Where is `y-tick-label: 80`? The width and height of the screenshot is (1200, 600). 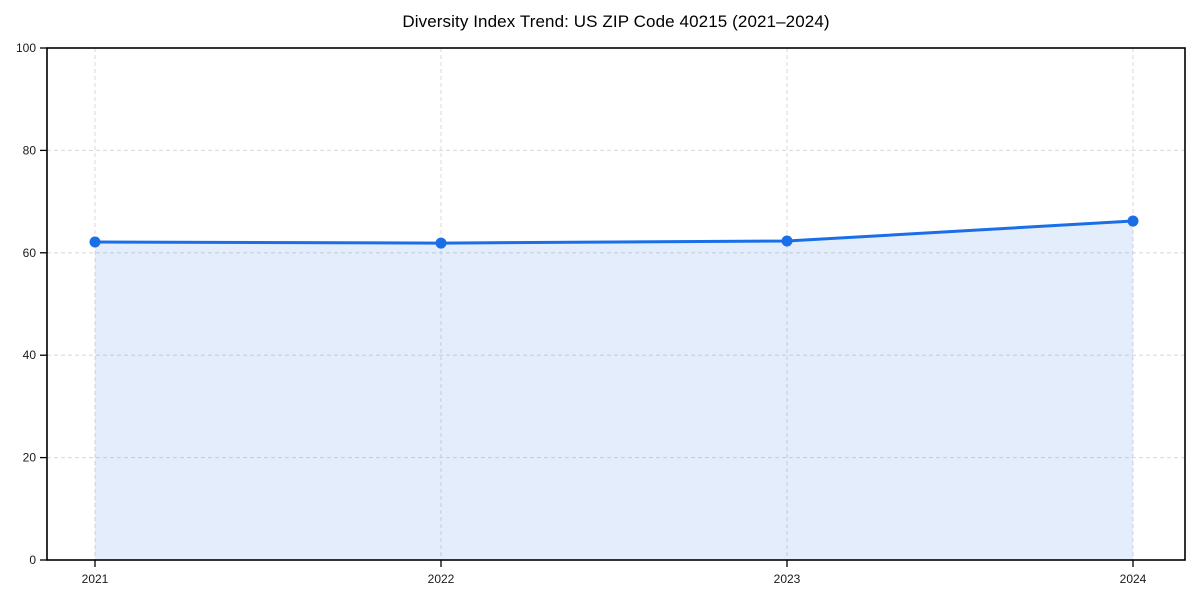
y-tick-label: 80 is located at coordinates (30, 150).